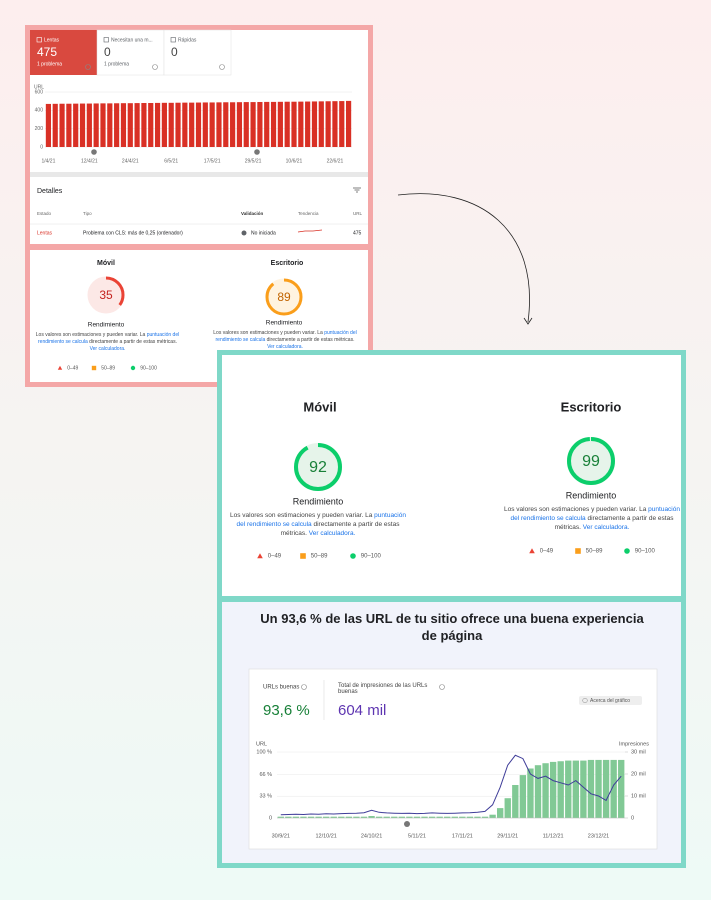 The height and width of the screenshot is (900, 711). Describe the element at coordinates (308, 213) in the screenshot. I see `column-header: Tendencia` at that location.